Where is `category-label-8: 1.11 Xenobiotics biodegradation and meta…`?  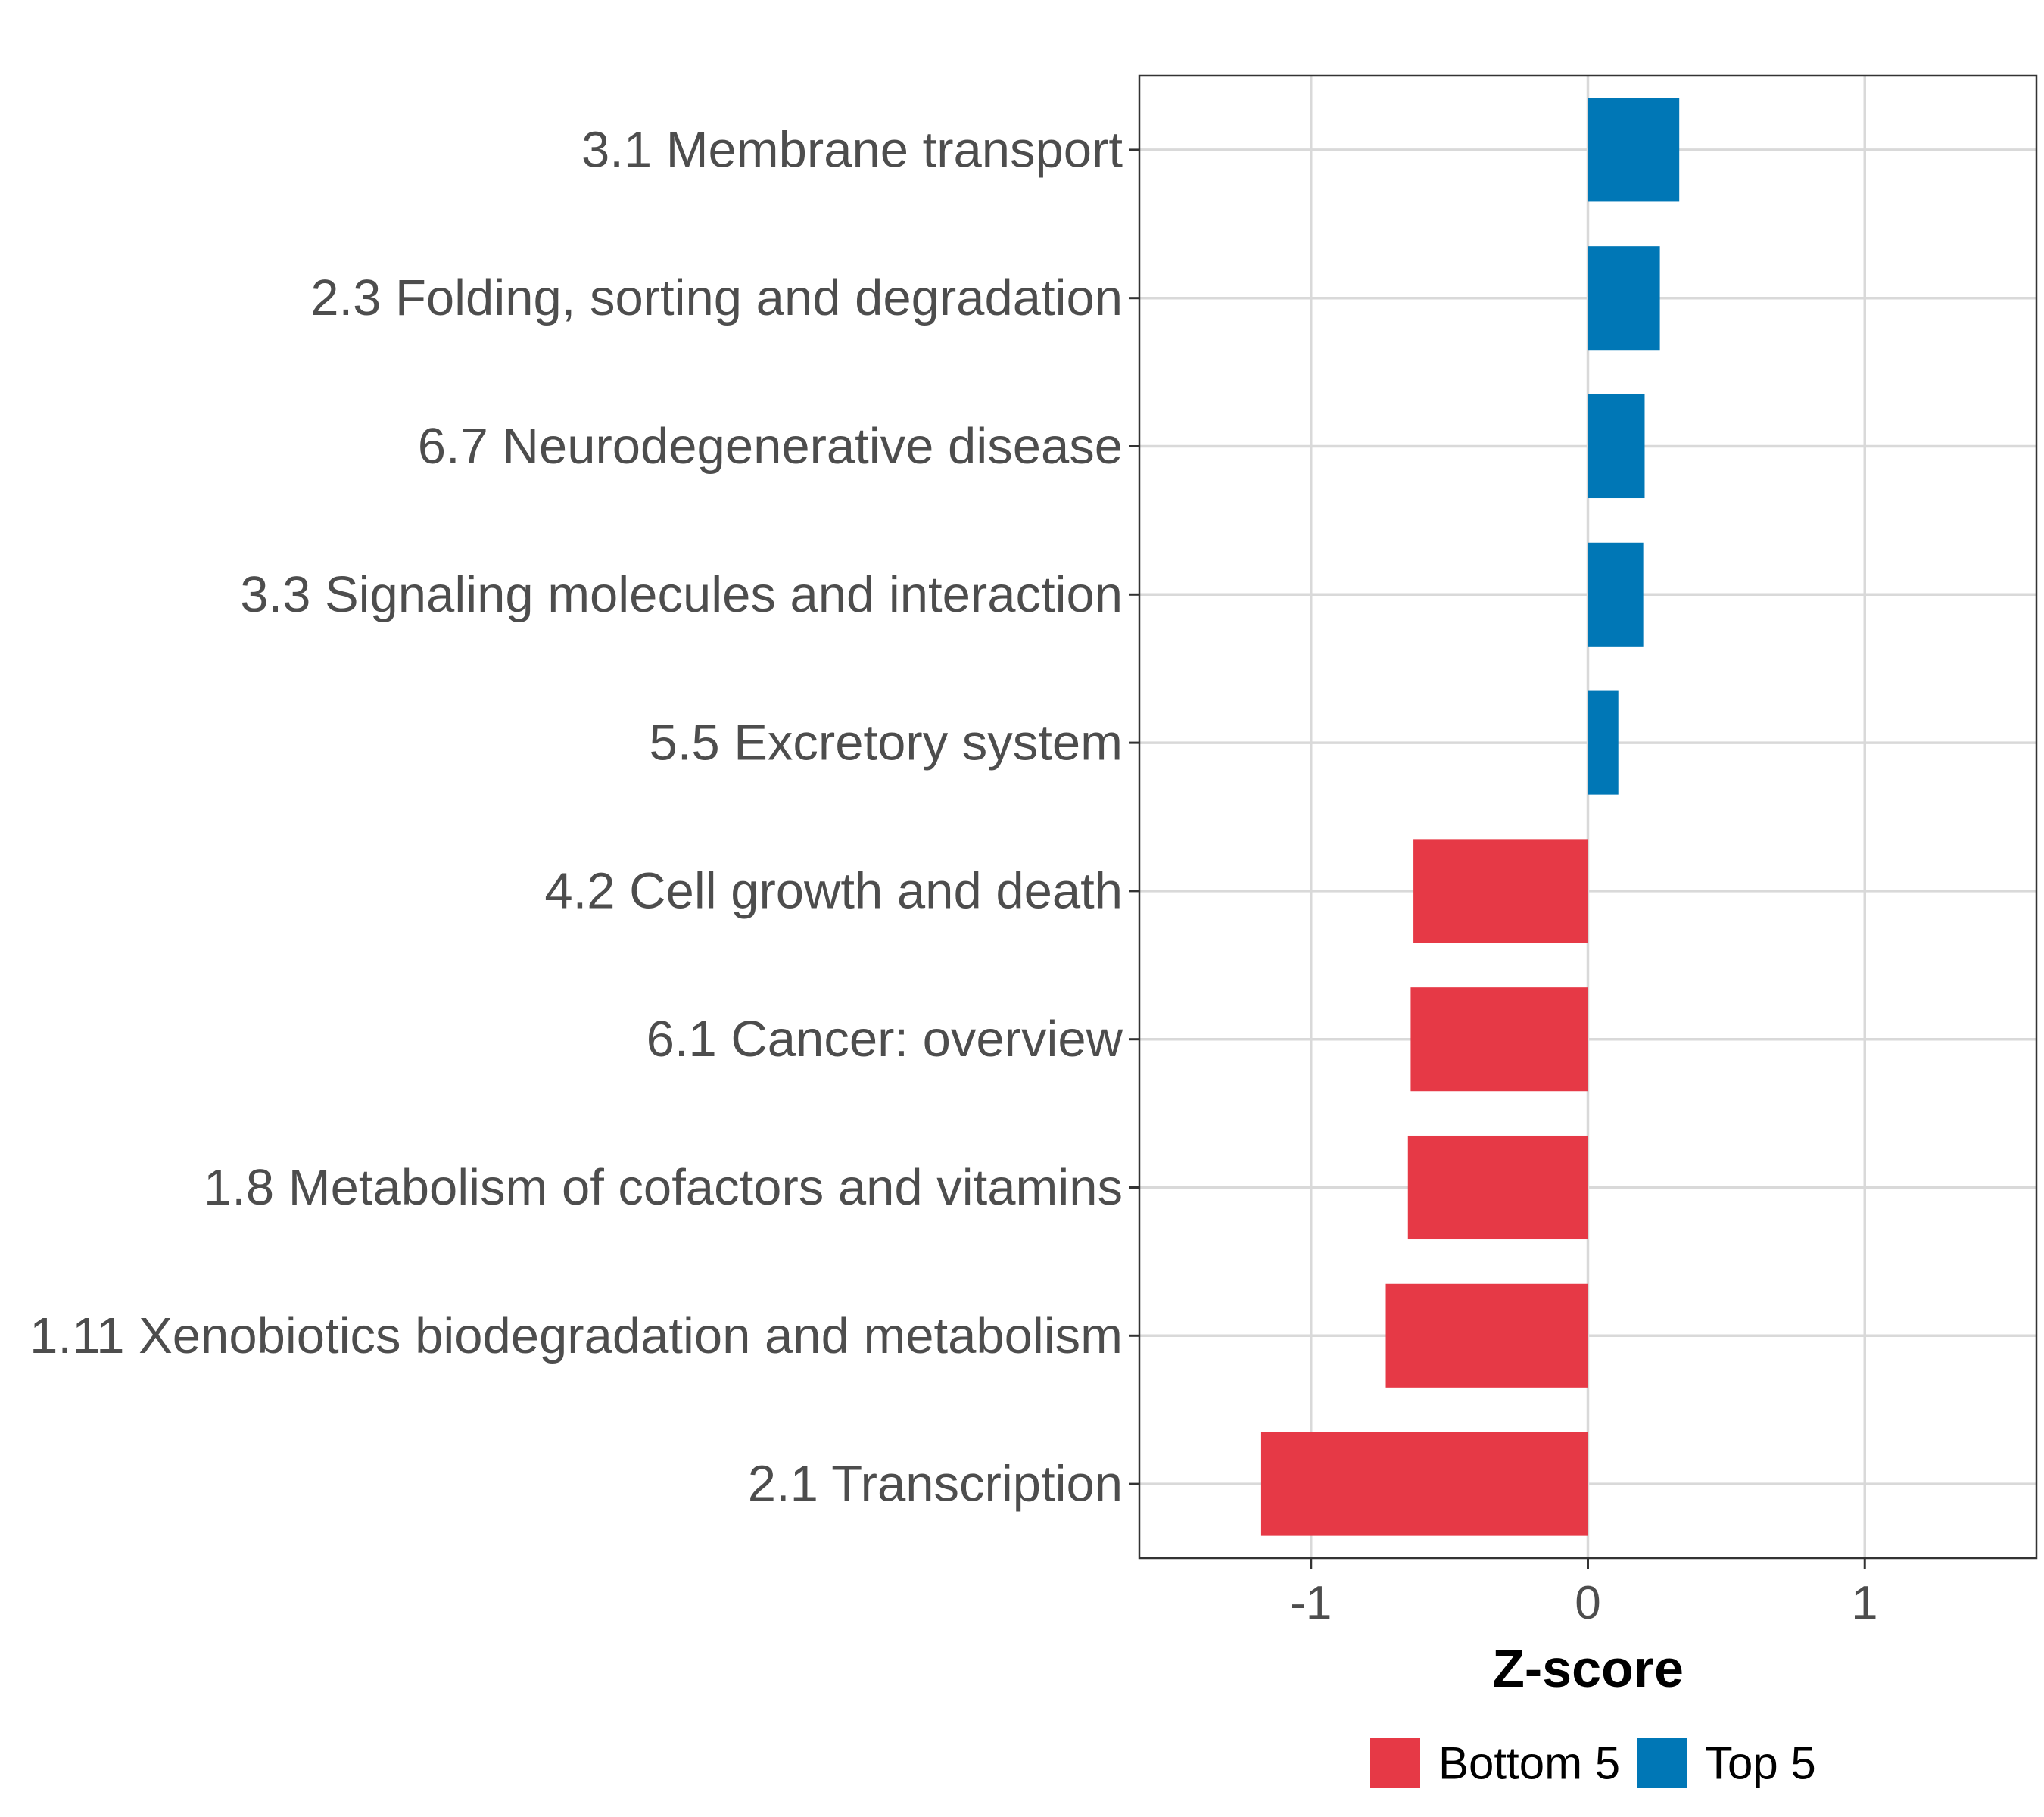
category-label-8: 1.11 Xenobiotics biodegradation and meta… is located at coordinates (576, 1335).